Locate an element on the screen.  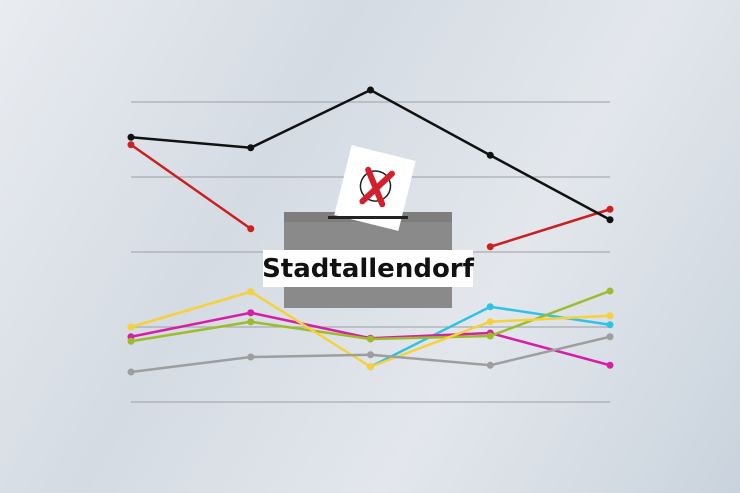
ballot-slot is located at coordinates (368, 217).